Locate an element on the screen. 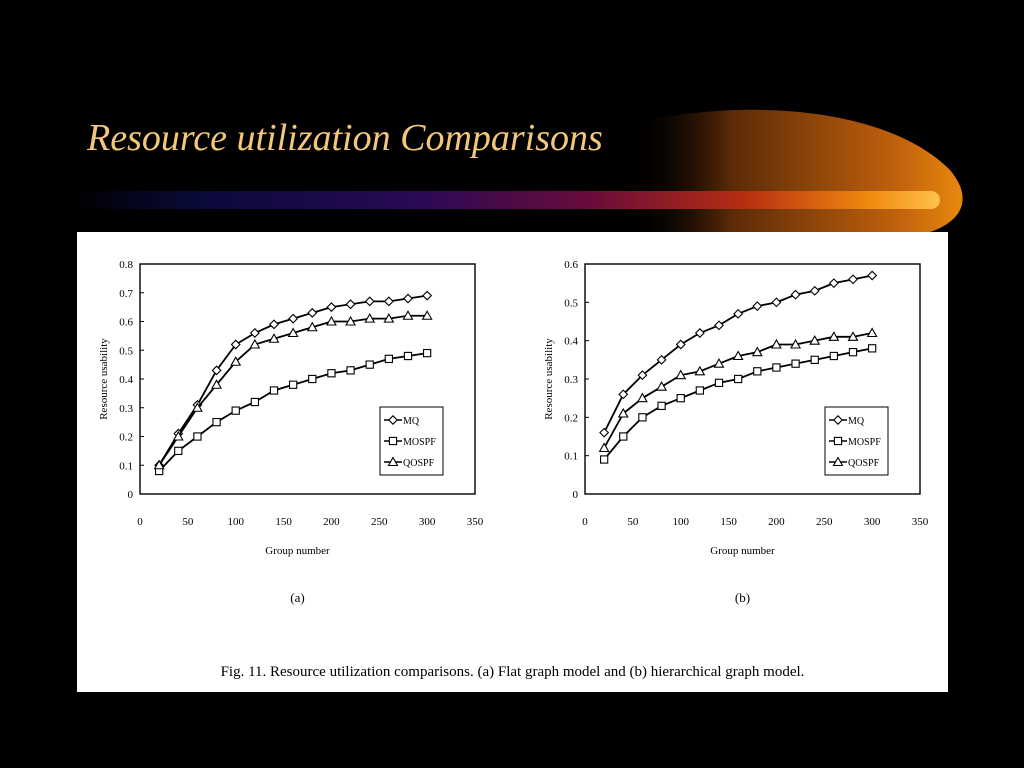 This screenshot has height=768, width=1024. legend-label: MOSPF is located at coordinates (419, 442).